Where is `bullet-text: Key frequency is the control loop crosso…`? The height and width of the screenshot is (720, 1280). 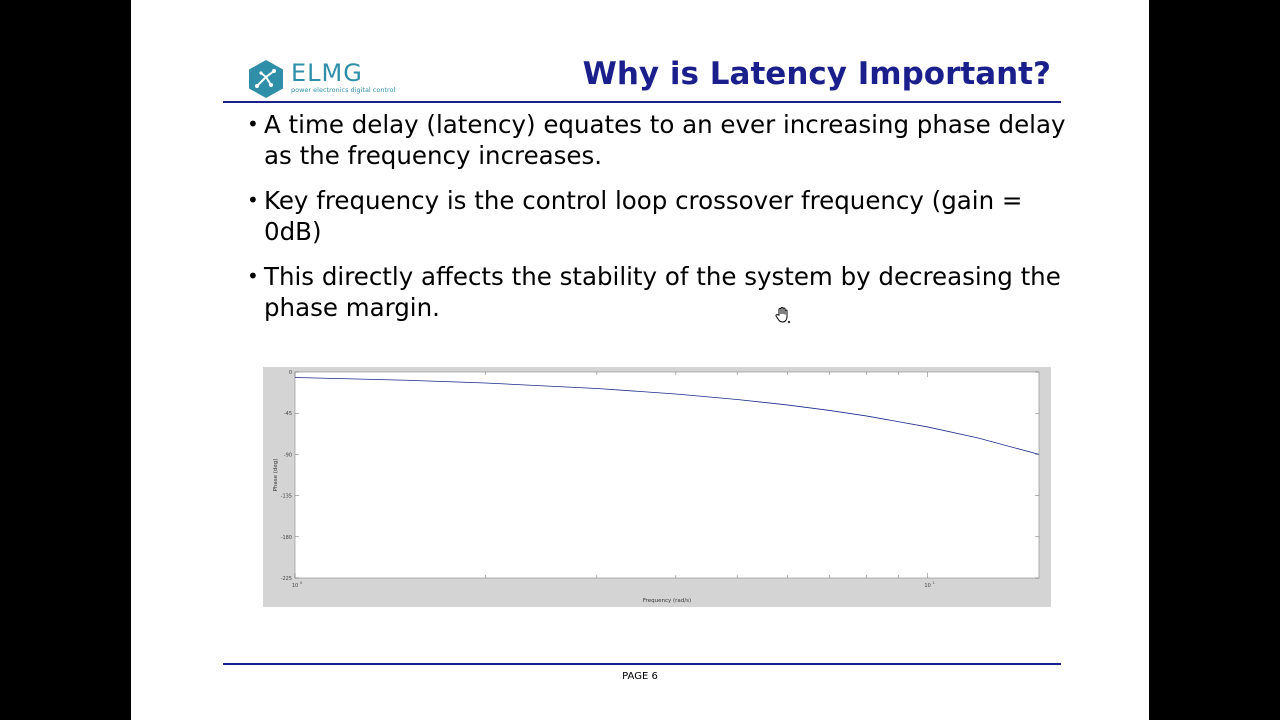 bullet-text: Key frequency is the control loop crosso… is located at coordinates (643, 216).